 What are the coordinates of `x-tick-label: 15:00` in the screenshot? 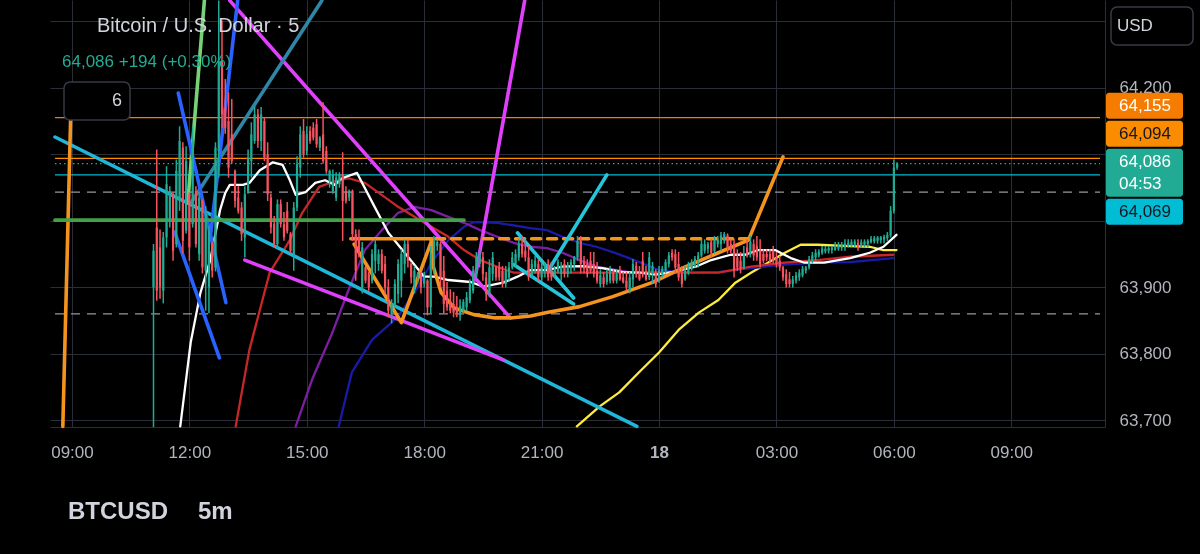 It's located at (307, 452).